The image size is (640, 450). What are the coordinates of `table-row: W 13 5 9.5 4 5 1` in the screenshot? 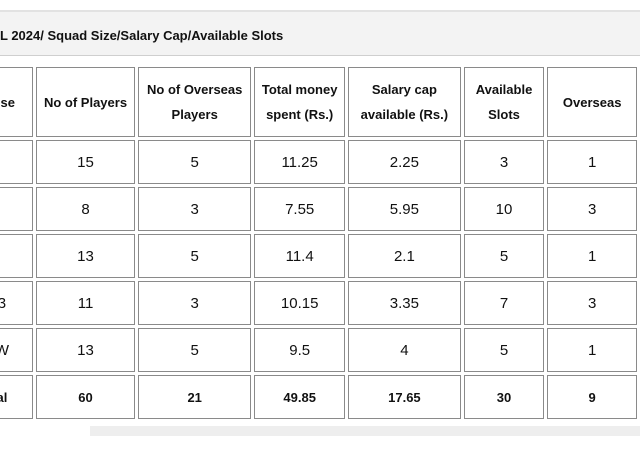 It's located at (318, 350).